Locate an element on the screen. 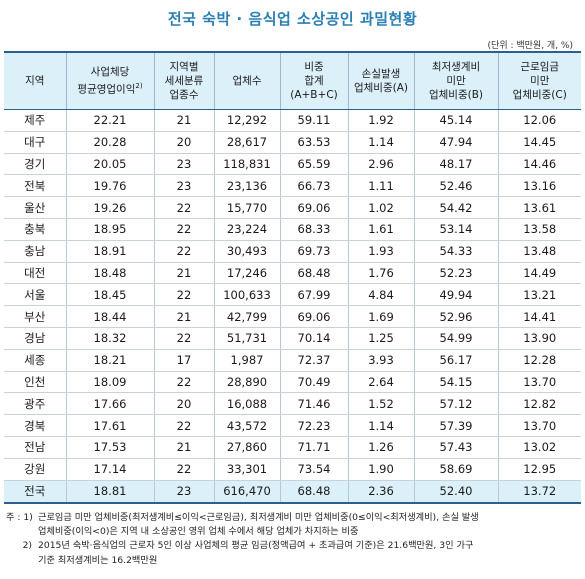 This screenshot has height=579, width=585. value-cell: 13.72 is located at coordinates (539, 491).